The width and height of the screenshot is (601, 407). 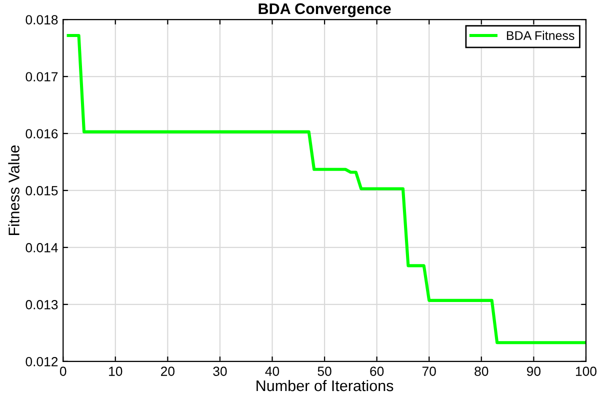 What do you see at coordinates (540, 35) in the screenshot?
I see `legend-label: BDA Fitness` at bounding box center [540, 35].